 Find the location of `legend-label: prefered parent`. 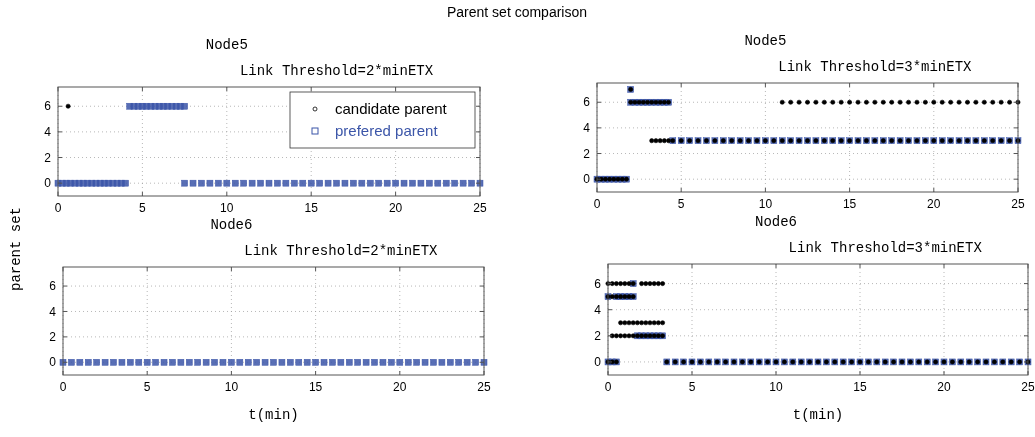

legend-label: prefered parent is located at coordinates (387, 131).